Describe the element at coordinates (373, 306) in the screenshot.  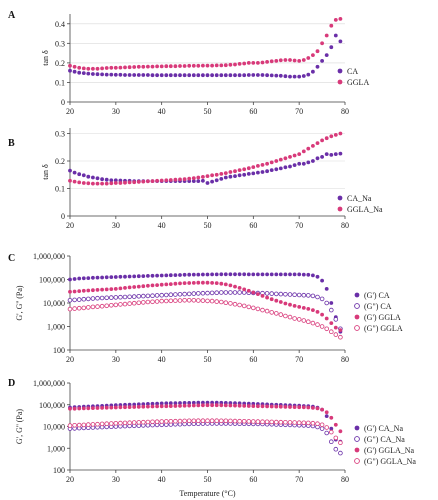
I see `legend-entry-C-1: (G") CA` at that location.